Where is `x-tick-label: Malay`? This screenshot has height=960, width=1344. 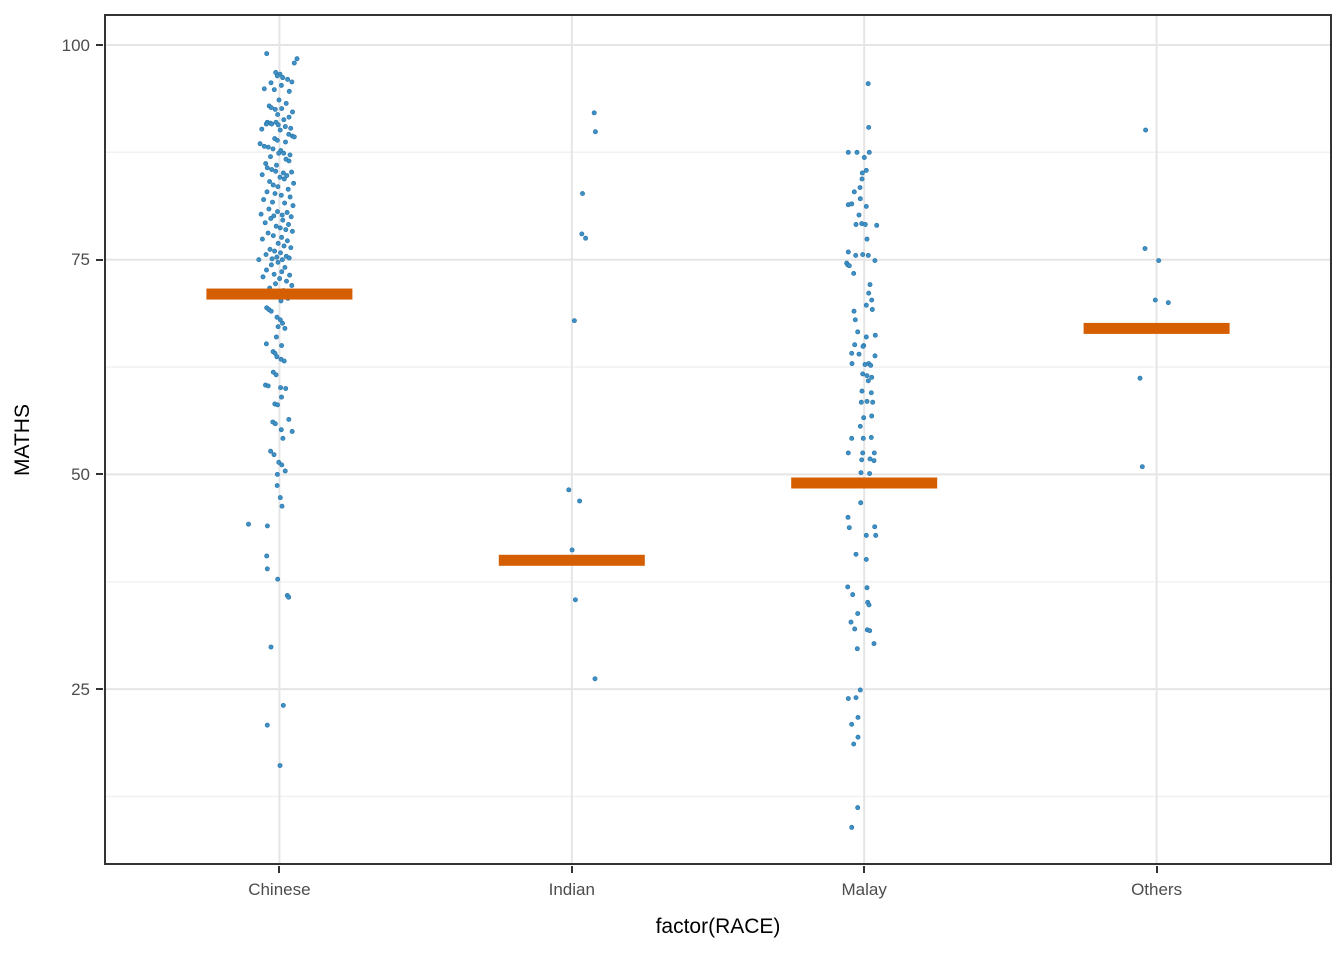 x-tick-label: Malay is located at coordinates (864, 889).